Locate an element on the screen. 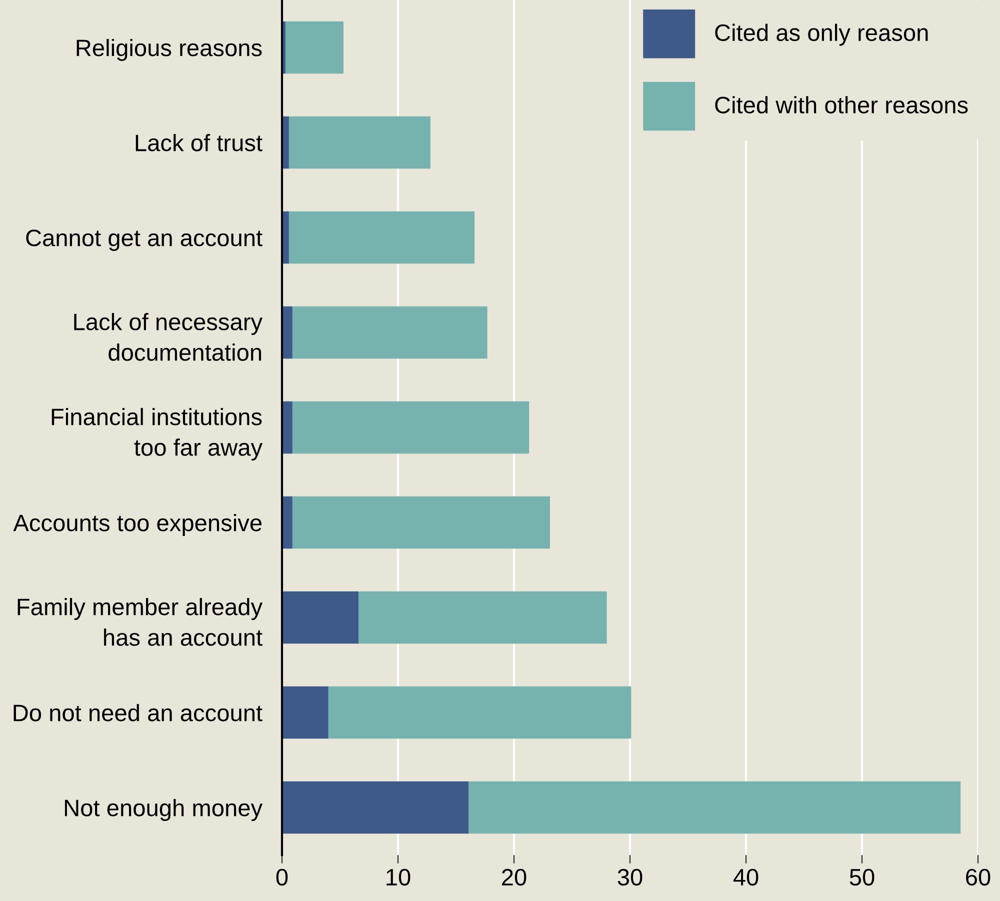 This screenshot has width=1000, height=901. x-tick-label: 10 is located at coordinates (398, 877).